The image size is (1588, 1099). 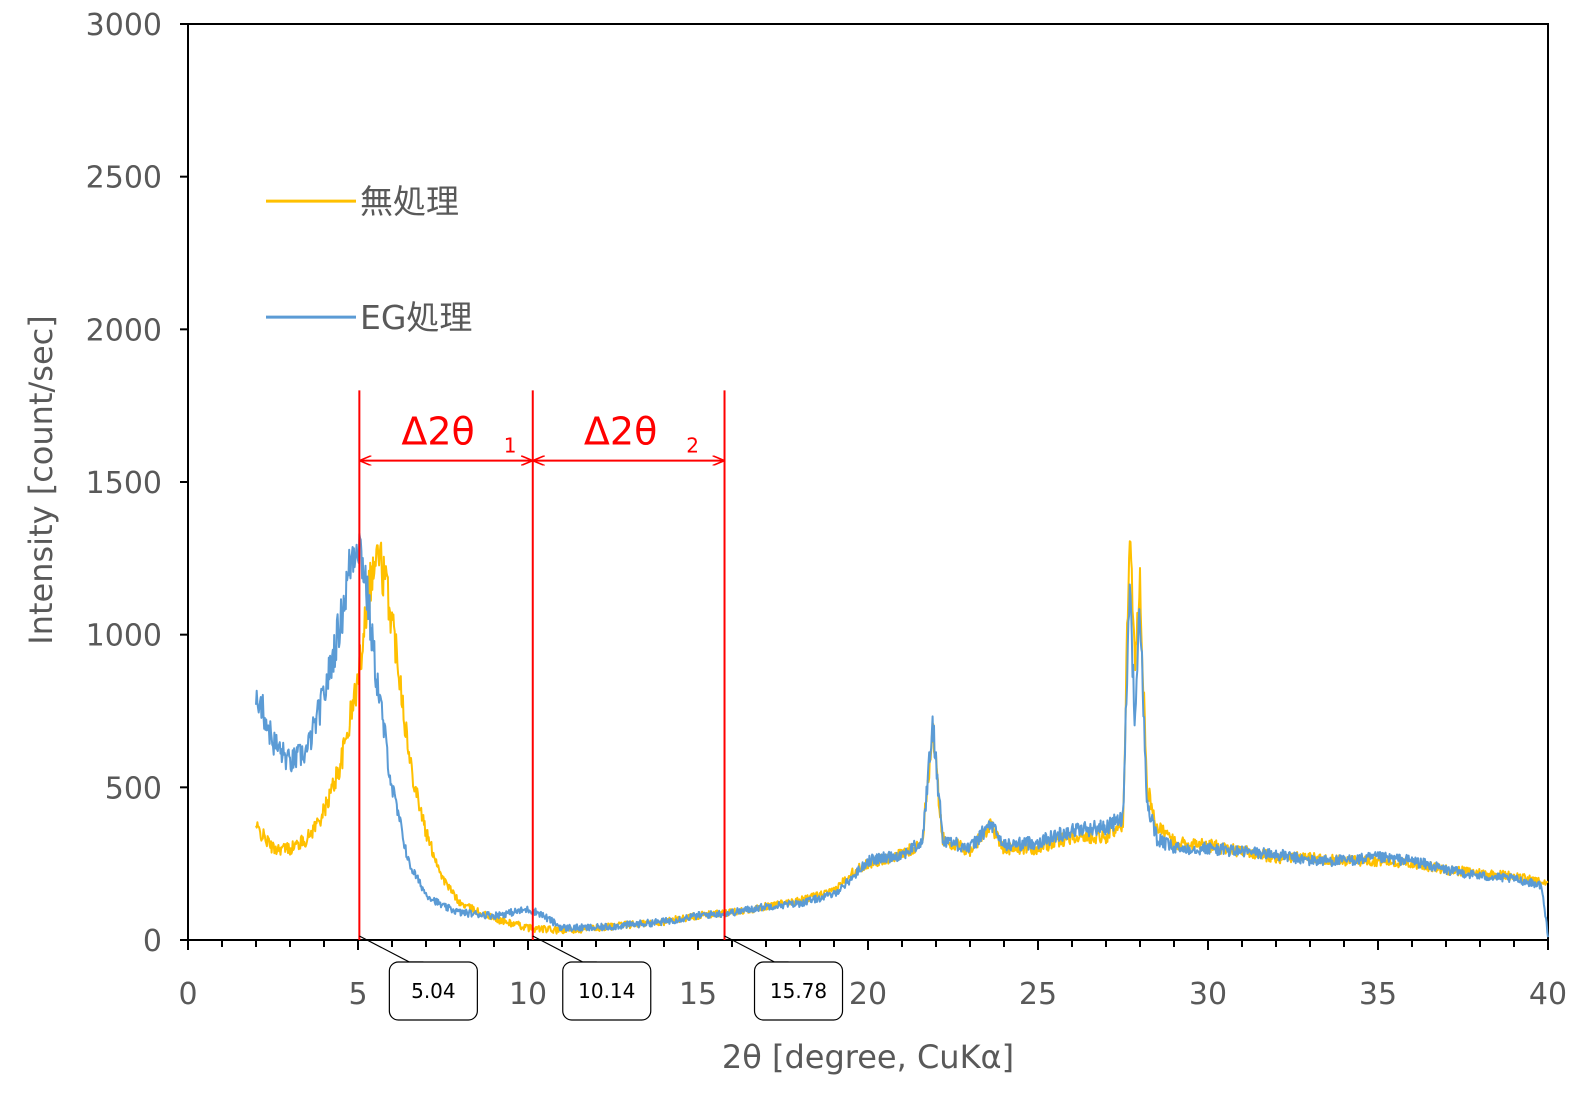 I want to click on callout-label: 15.78, so click(x=798, y=991).